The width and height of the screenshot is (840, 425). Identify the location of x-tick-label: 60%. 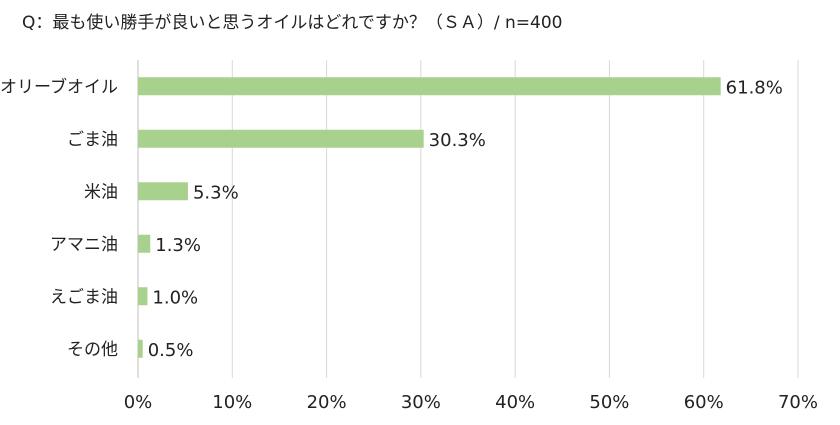
(704, 402).